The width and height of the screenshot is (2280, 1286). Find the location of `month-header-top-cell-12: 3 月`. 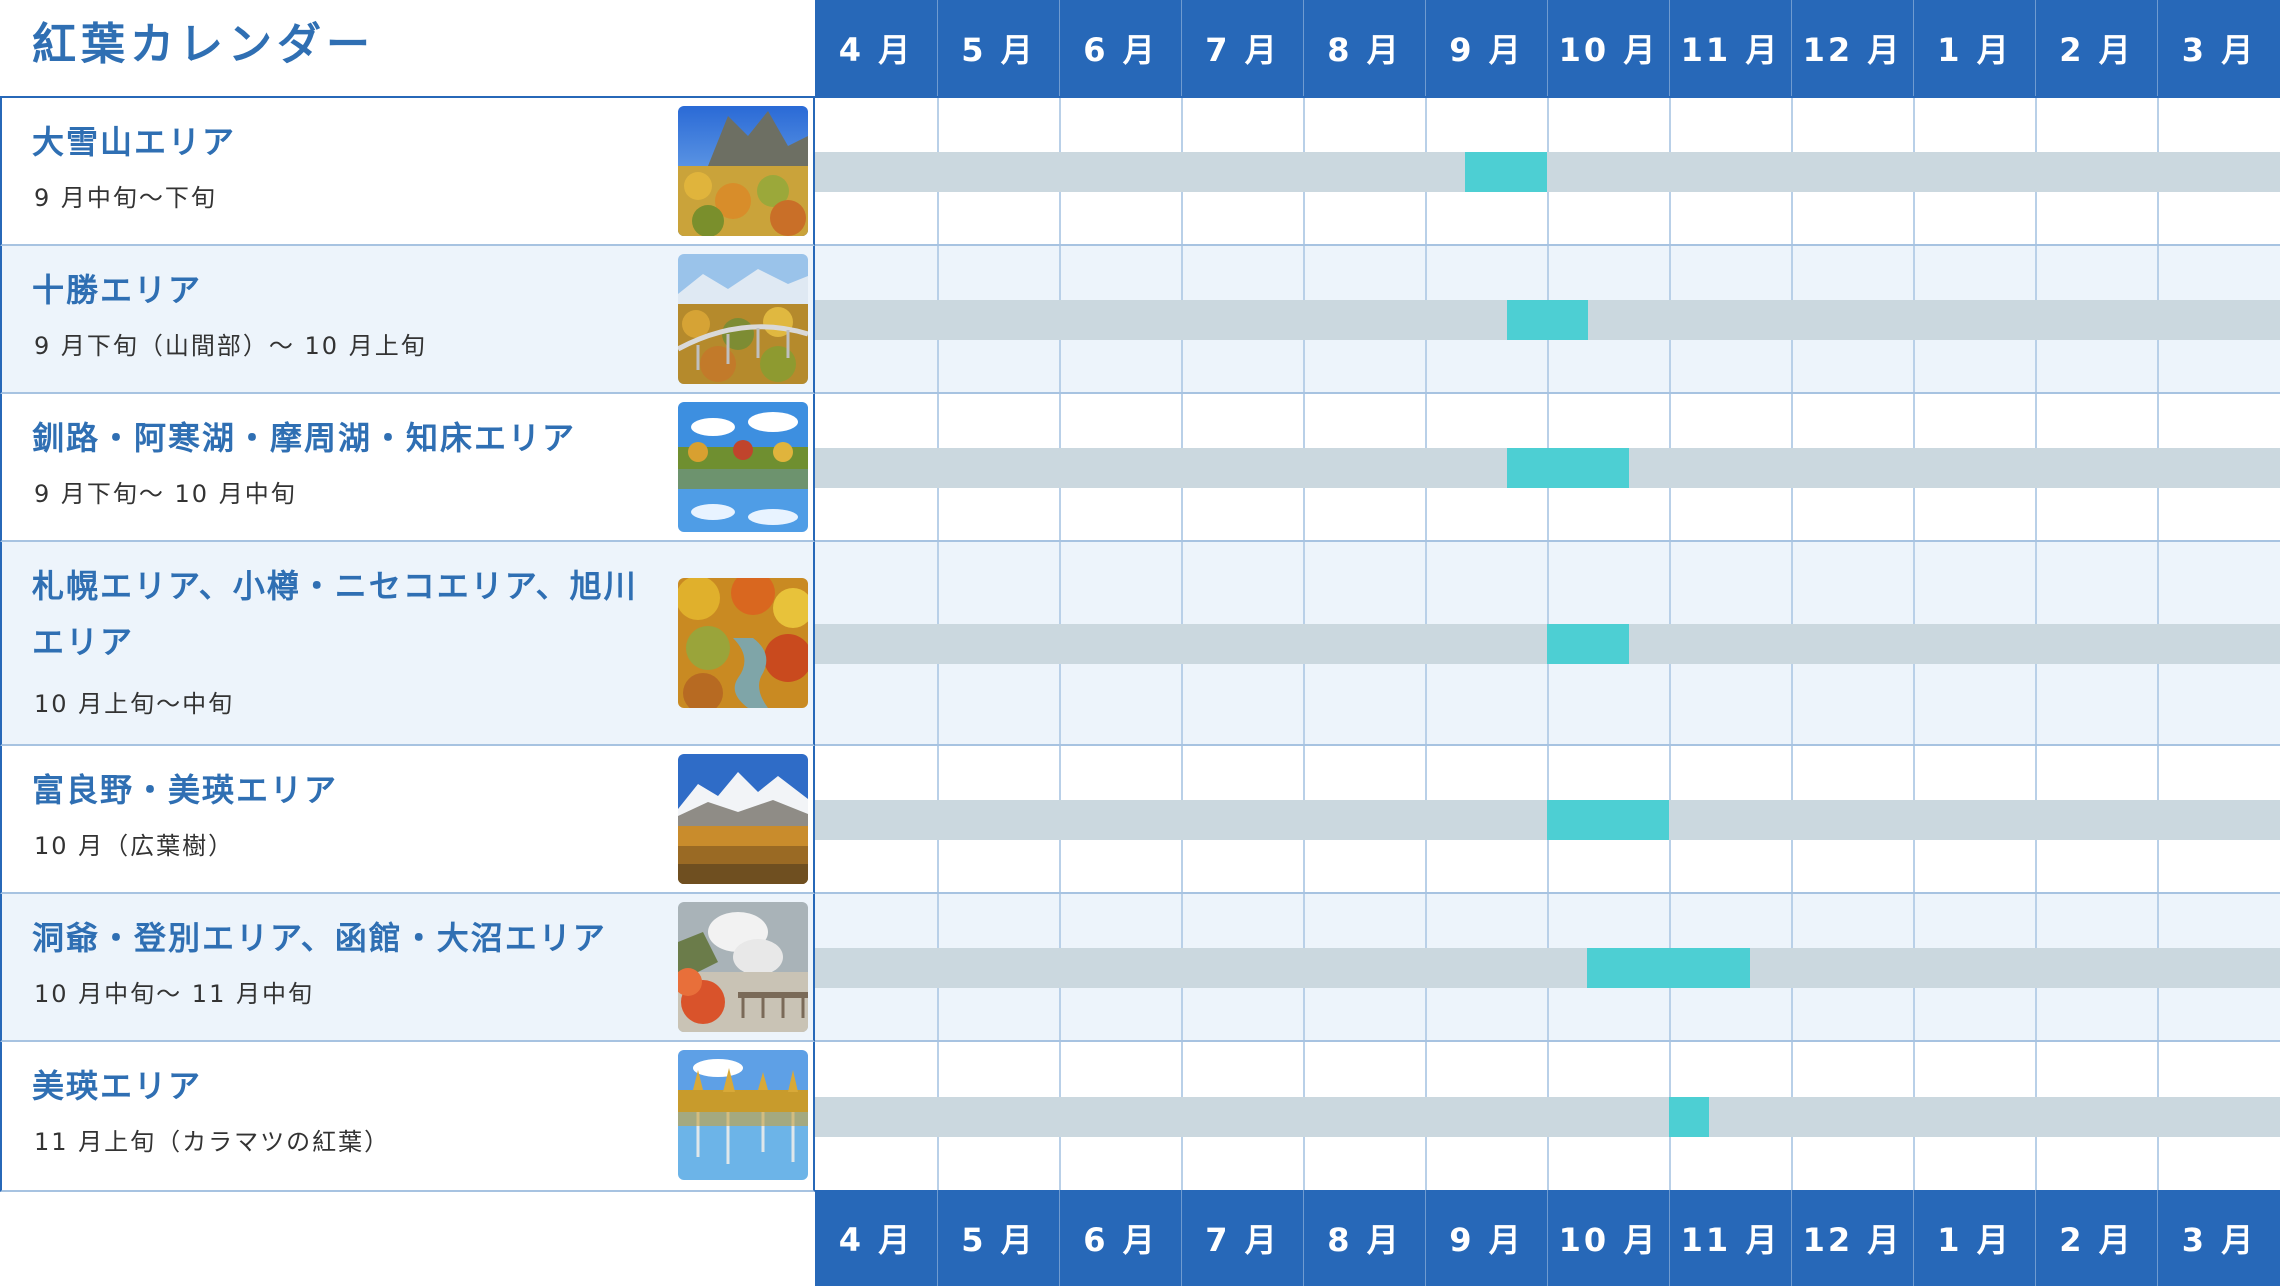

month-header-top-cell-12: 3 月 is located at coordinates (2218, 48).